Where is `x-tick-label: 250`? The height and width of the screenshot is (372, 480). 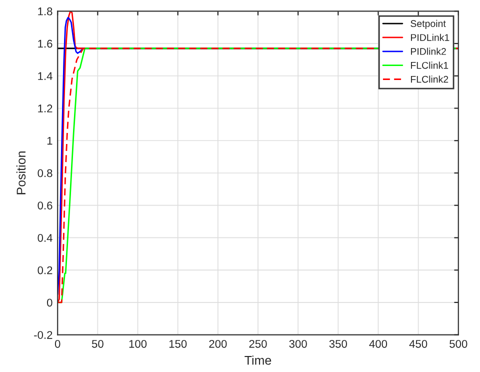 x-tick-label: 250 is located at coordinates (258, 344).